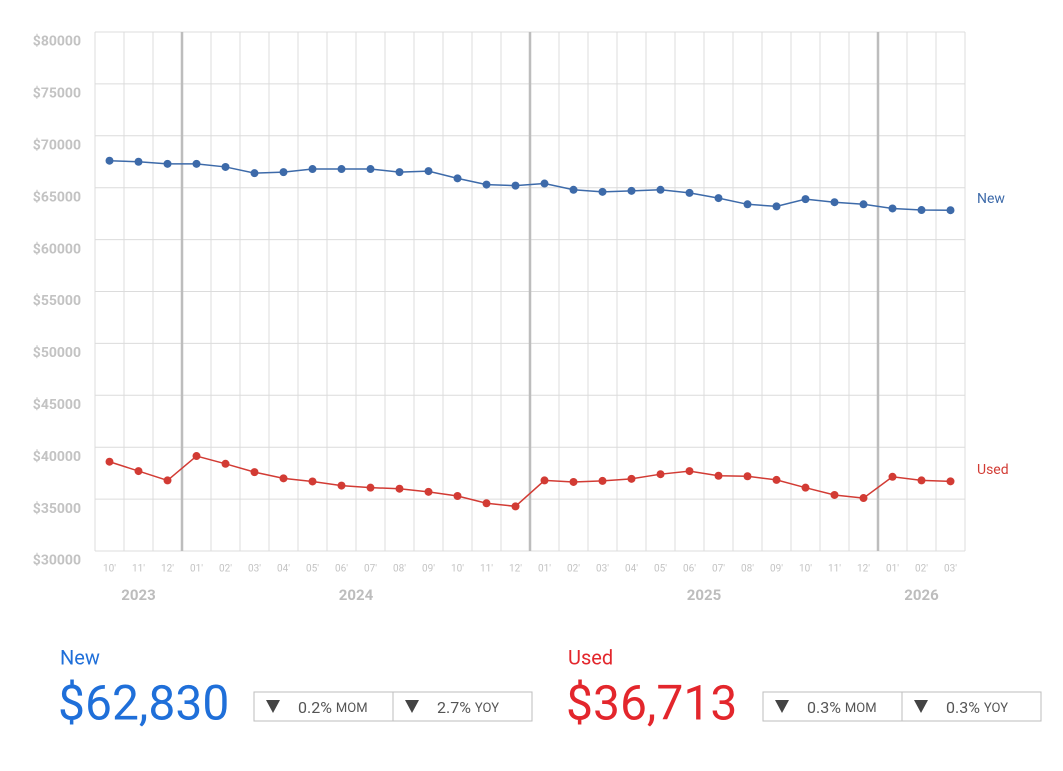 This screenshot has width=1063, height=771. Describe the element at coordinates (57, 456) in the screenshot. I see `y-tick-label: $40000` at that location.